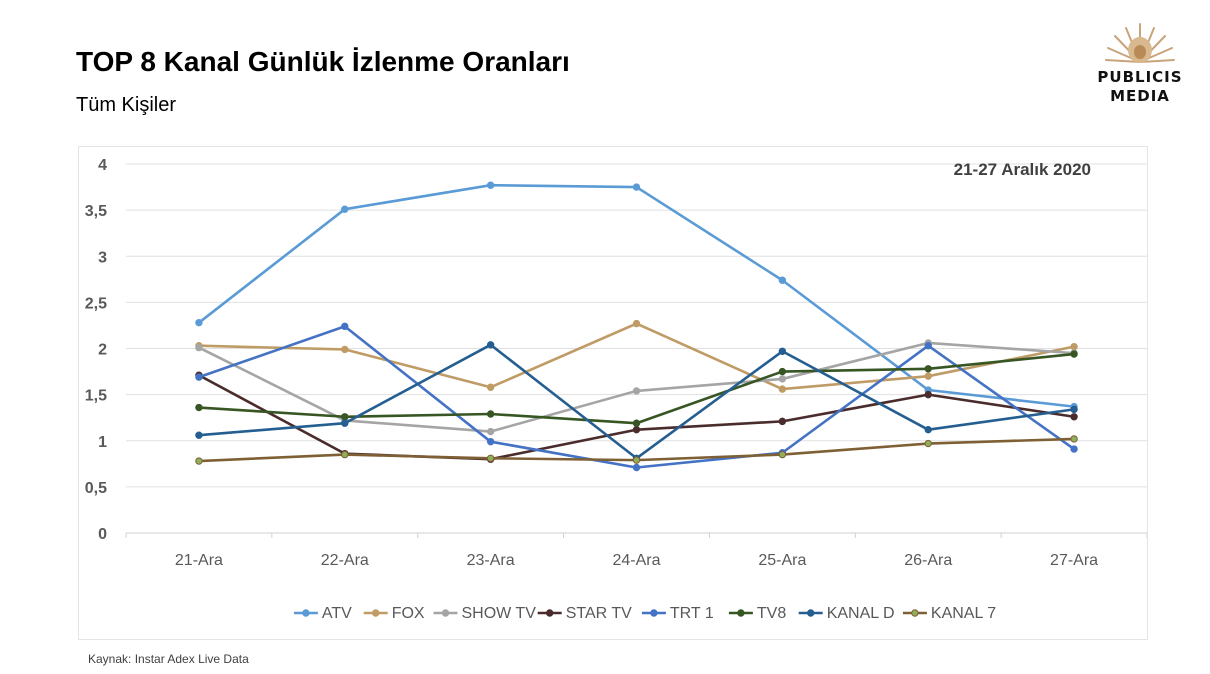 The height and width of the screenshot is (674, 1210). Describe the element at coordinates (1140, 77) in the screenshot. I see `logo-word-publicis: PUBLICIS` at that location.